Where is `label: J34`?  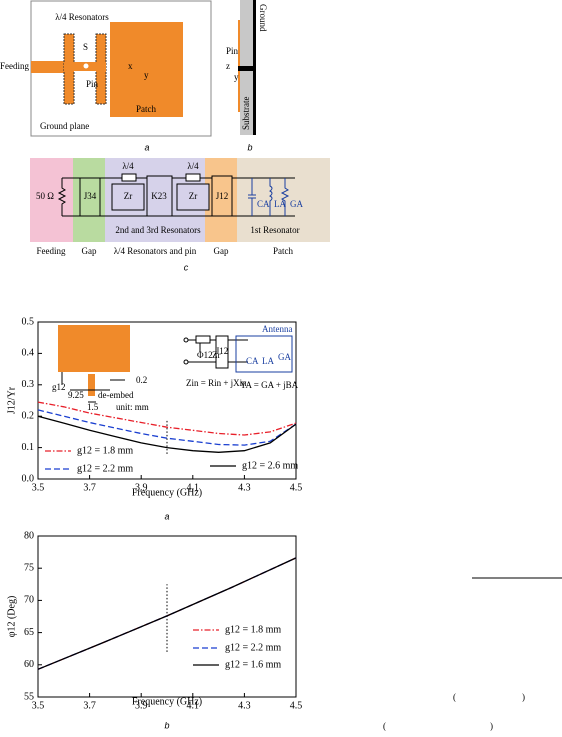 label: J34 is located at coordinates (90, 196).